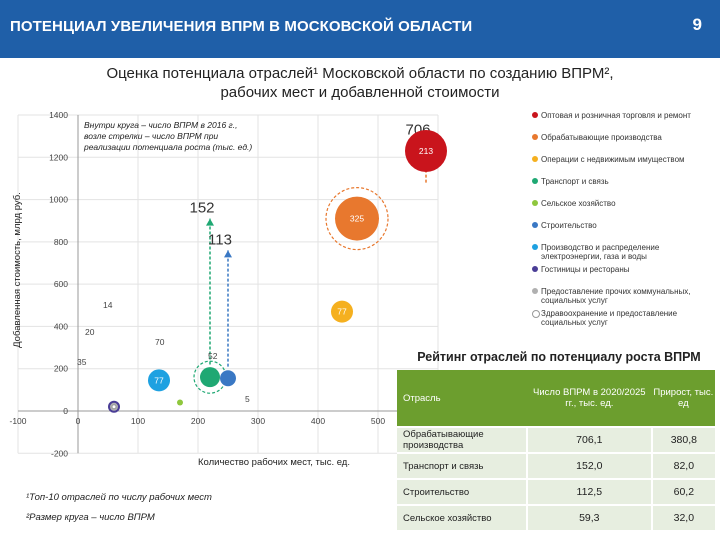  Describe the element at coordinates (61, 242) in the screenshot. I see `y-tick-label: 800` at that location.